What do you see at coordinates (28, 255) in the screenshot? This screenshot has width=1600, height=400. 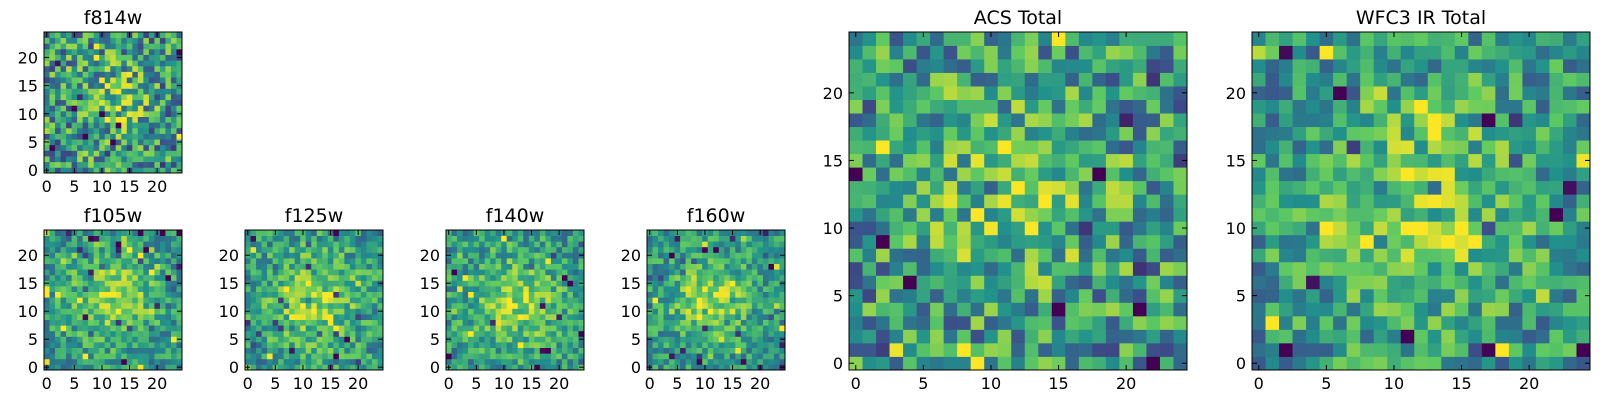 I see `y-tick-label: 20` at bounding box center [28, 255].